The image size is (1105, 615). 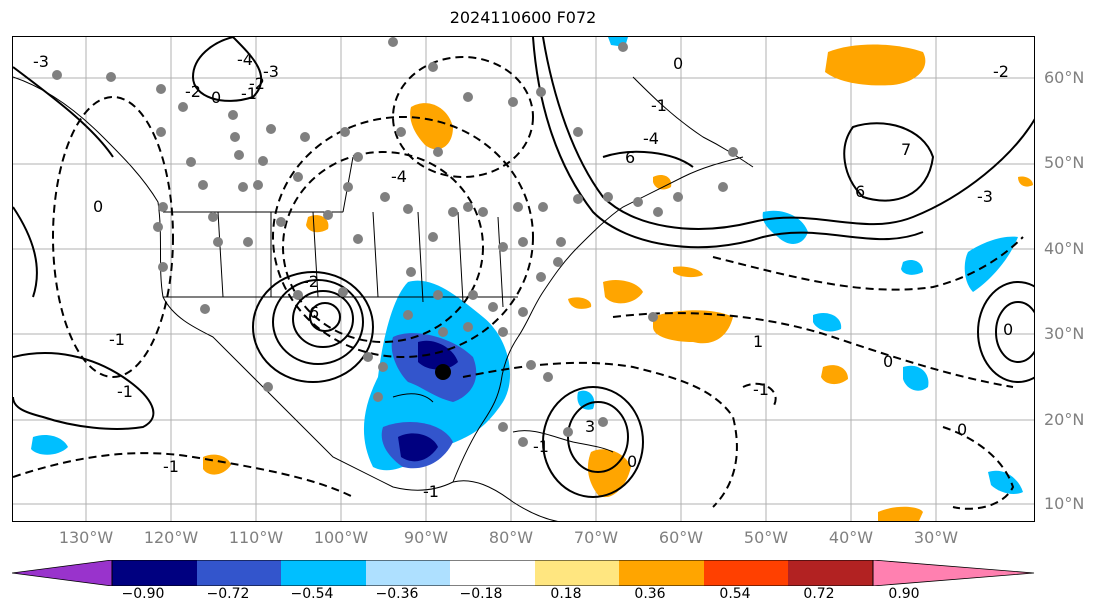 What do you see at coordinates (904, 594) in the screenshot?
I see `colorbar-tick: 0.90` at bounding box center [904, 594].